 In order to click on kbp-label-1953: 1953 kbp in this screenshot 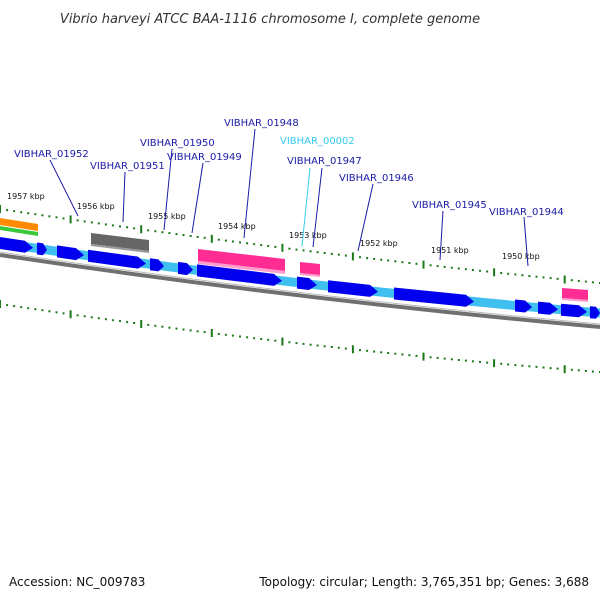, I will do `click(308, 235)`.